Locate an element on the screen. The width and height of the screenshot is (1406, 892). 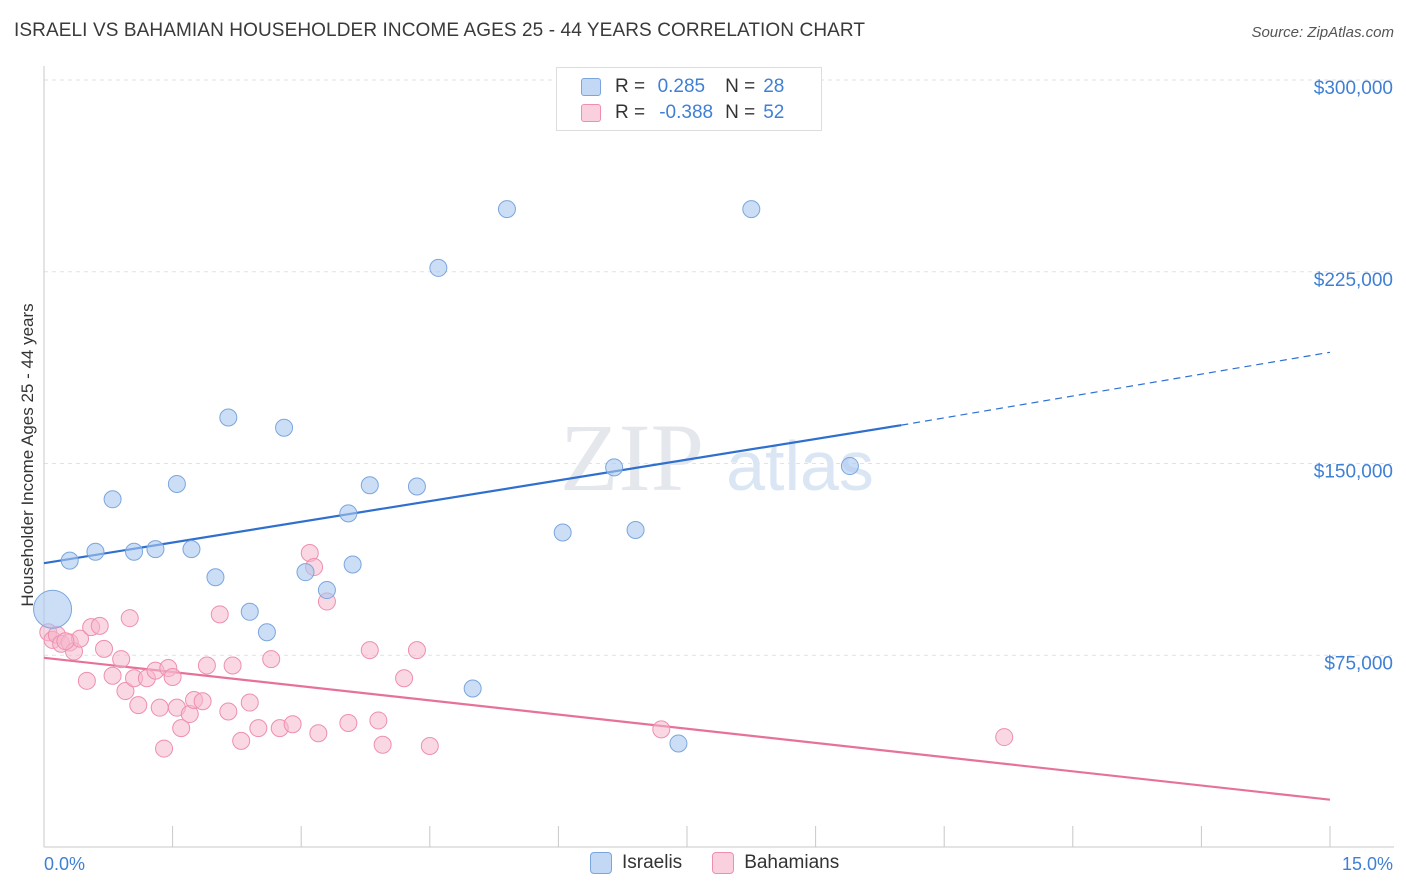
y-tick-label: $225,000 is located at coordinates (1353, 280).